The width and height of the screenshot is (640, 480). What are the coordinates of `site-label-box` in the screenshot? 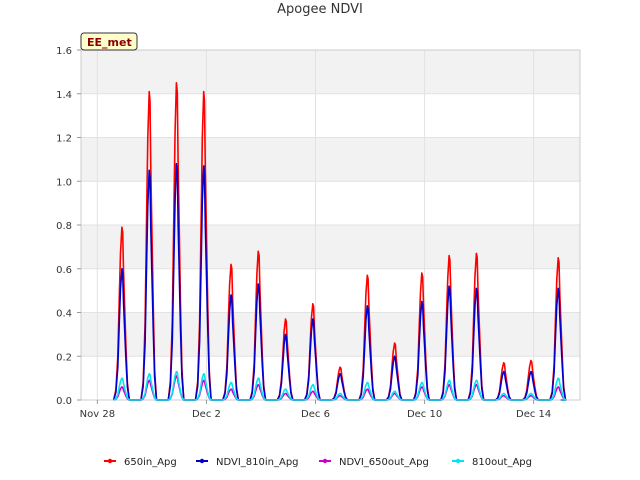 It's located at (109, 41).